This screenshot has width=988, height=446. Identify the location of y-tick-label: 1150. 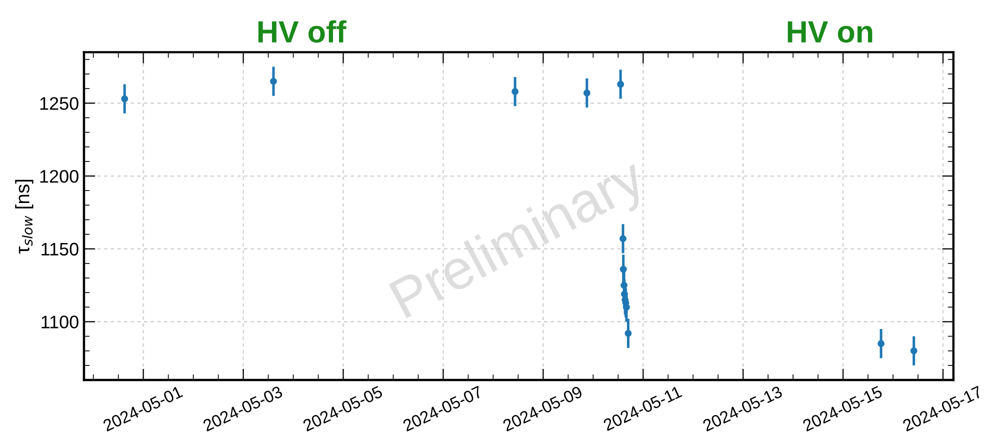
(60, 249).